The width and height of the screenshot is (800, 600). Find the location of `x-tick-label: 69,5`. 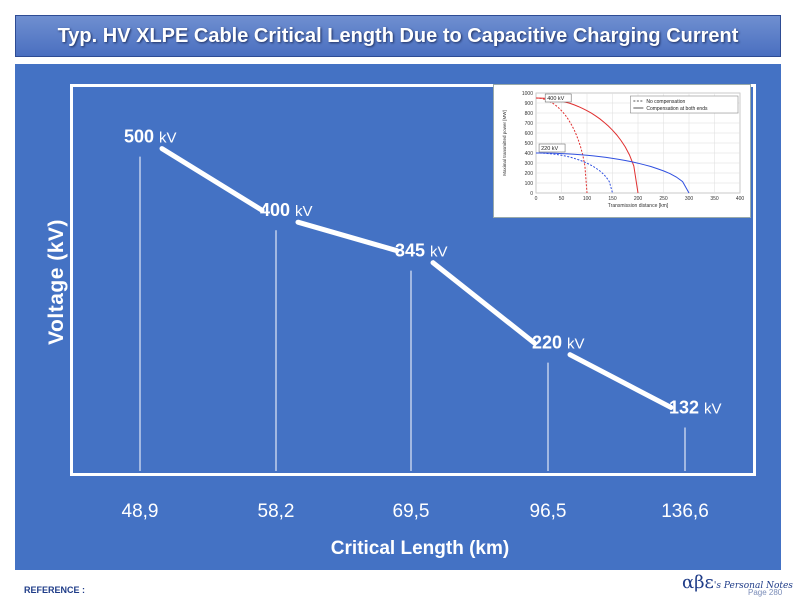

x-tick-label: 69,5 is located at coordinates (411, 511).